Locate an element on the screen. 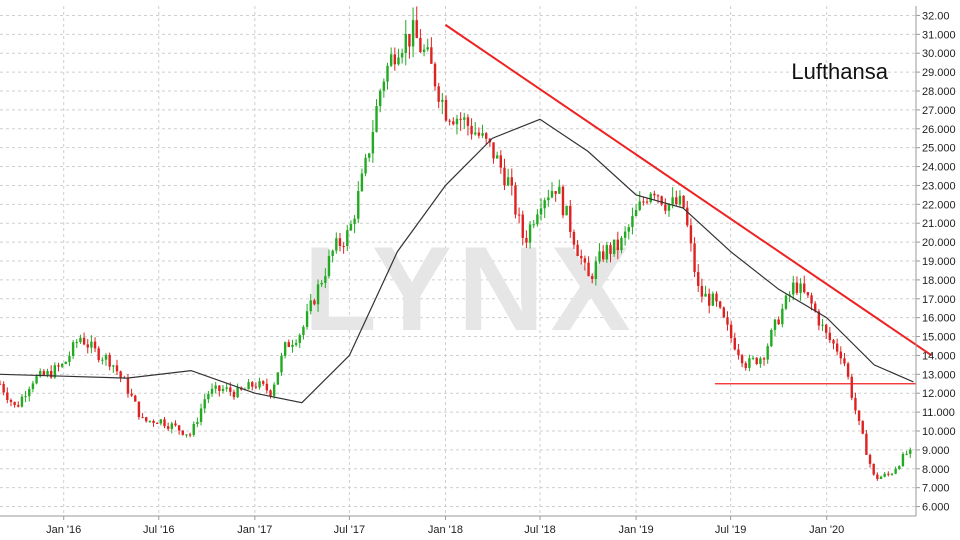 The image size is (960, 540). watermark: LYNX is located at coordinates (469, 289).